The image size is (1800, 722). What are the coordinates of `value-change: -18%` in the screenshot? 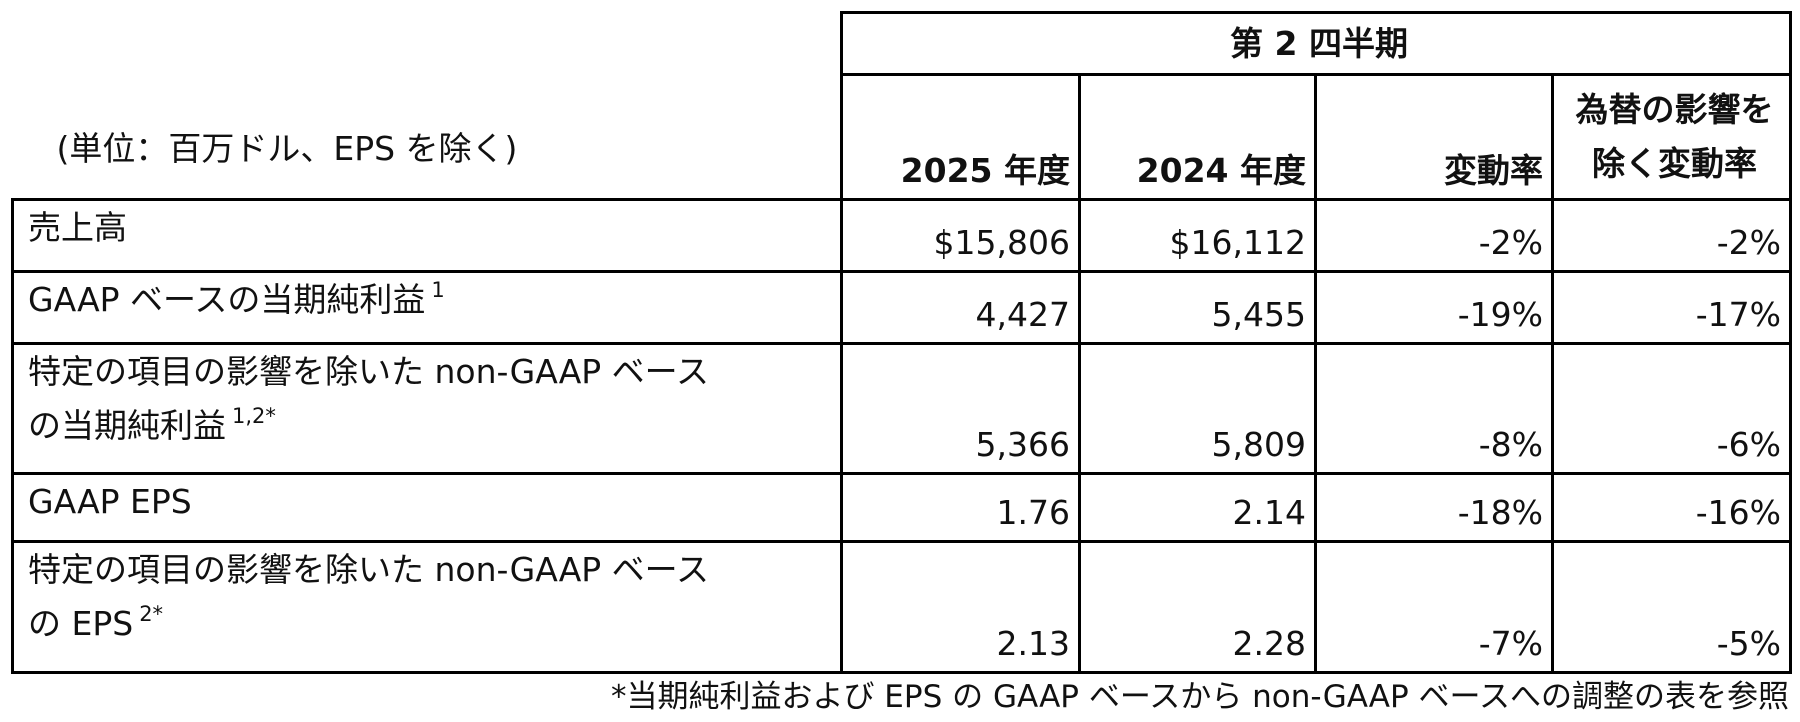 It's located at (1434, 507).